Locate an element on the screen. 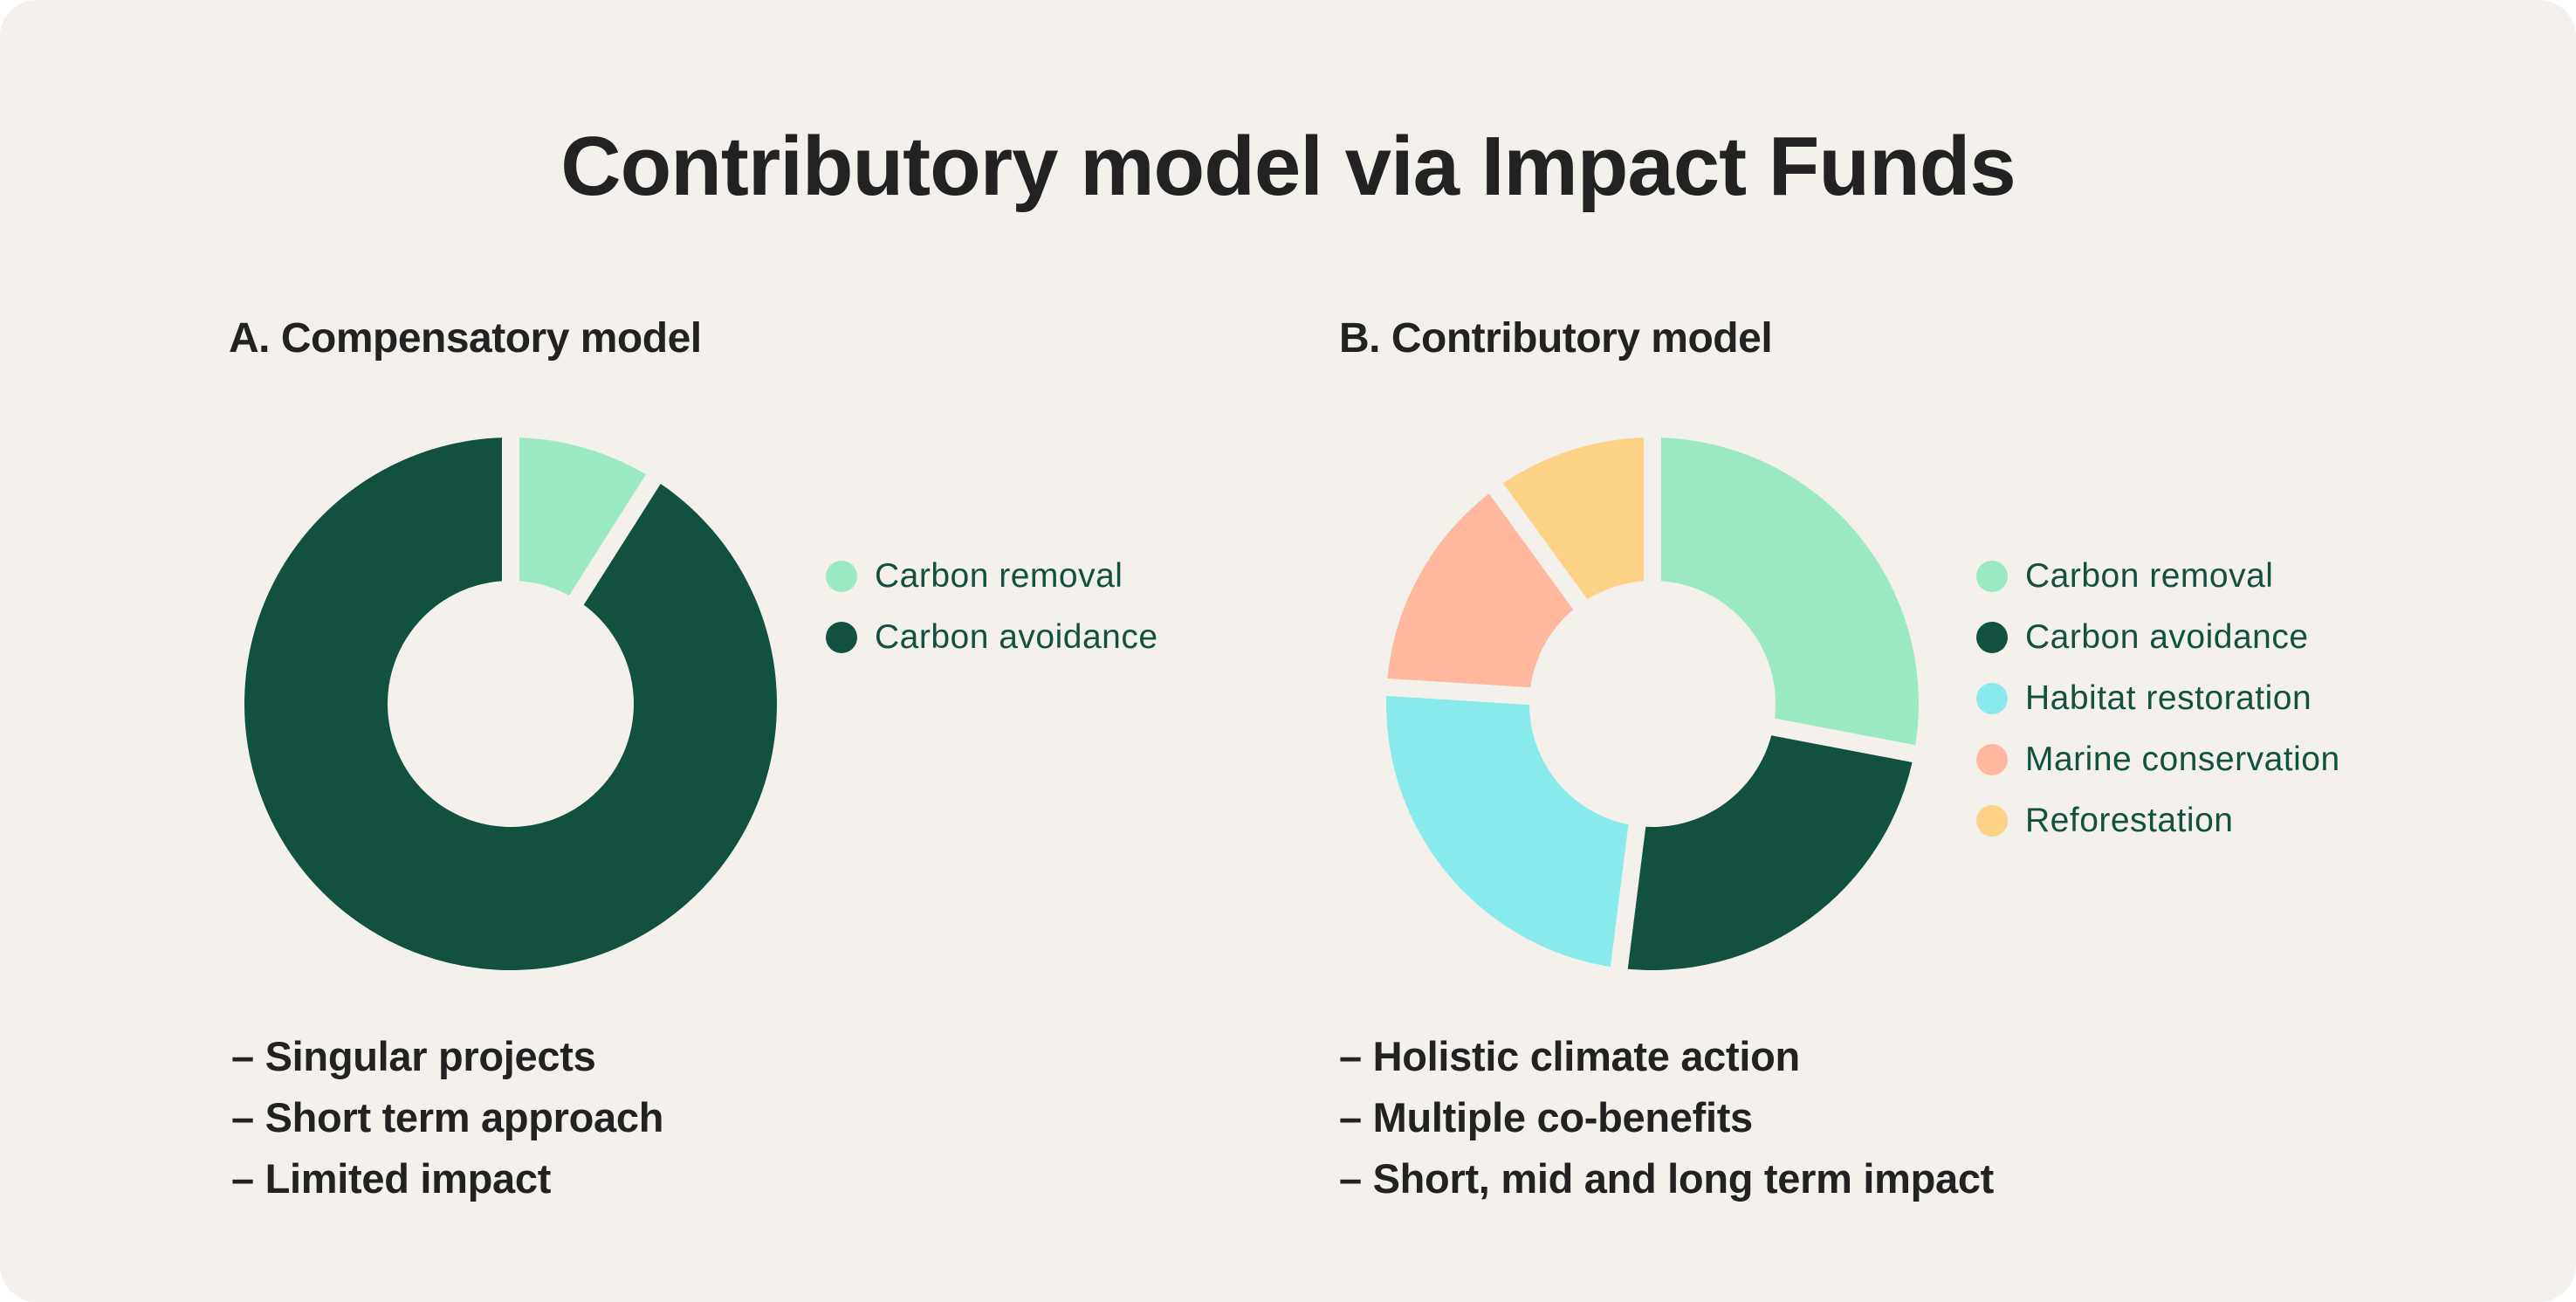 This screenshot has height=1302, width=2576. contributory-donut-chart is located at coordinates (1651, 704).